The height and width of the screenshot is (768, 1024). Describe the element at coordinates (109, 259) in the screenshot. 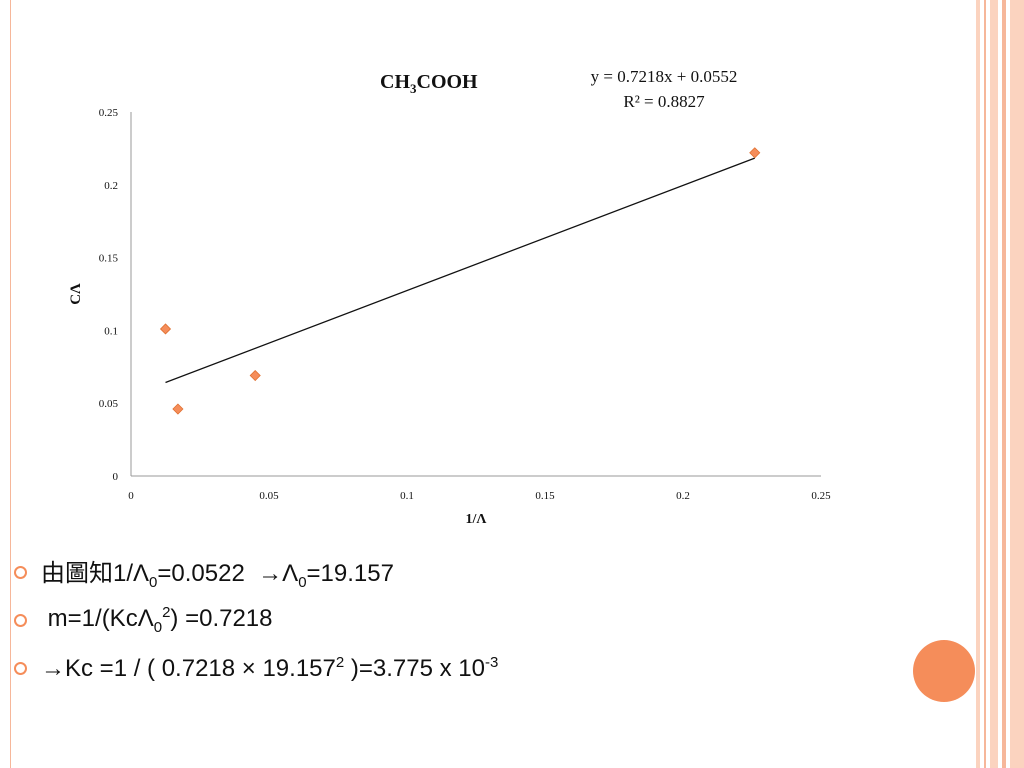

I see `y-tick-label: 0.15` at that location.